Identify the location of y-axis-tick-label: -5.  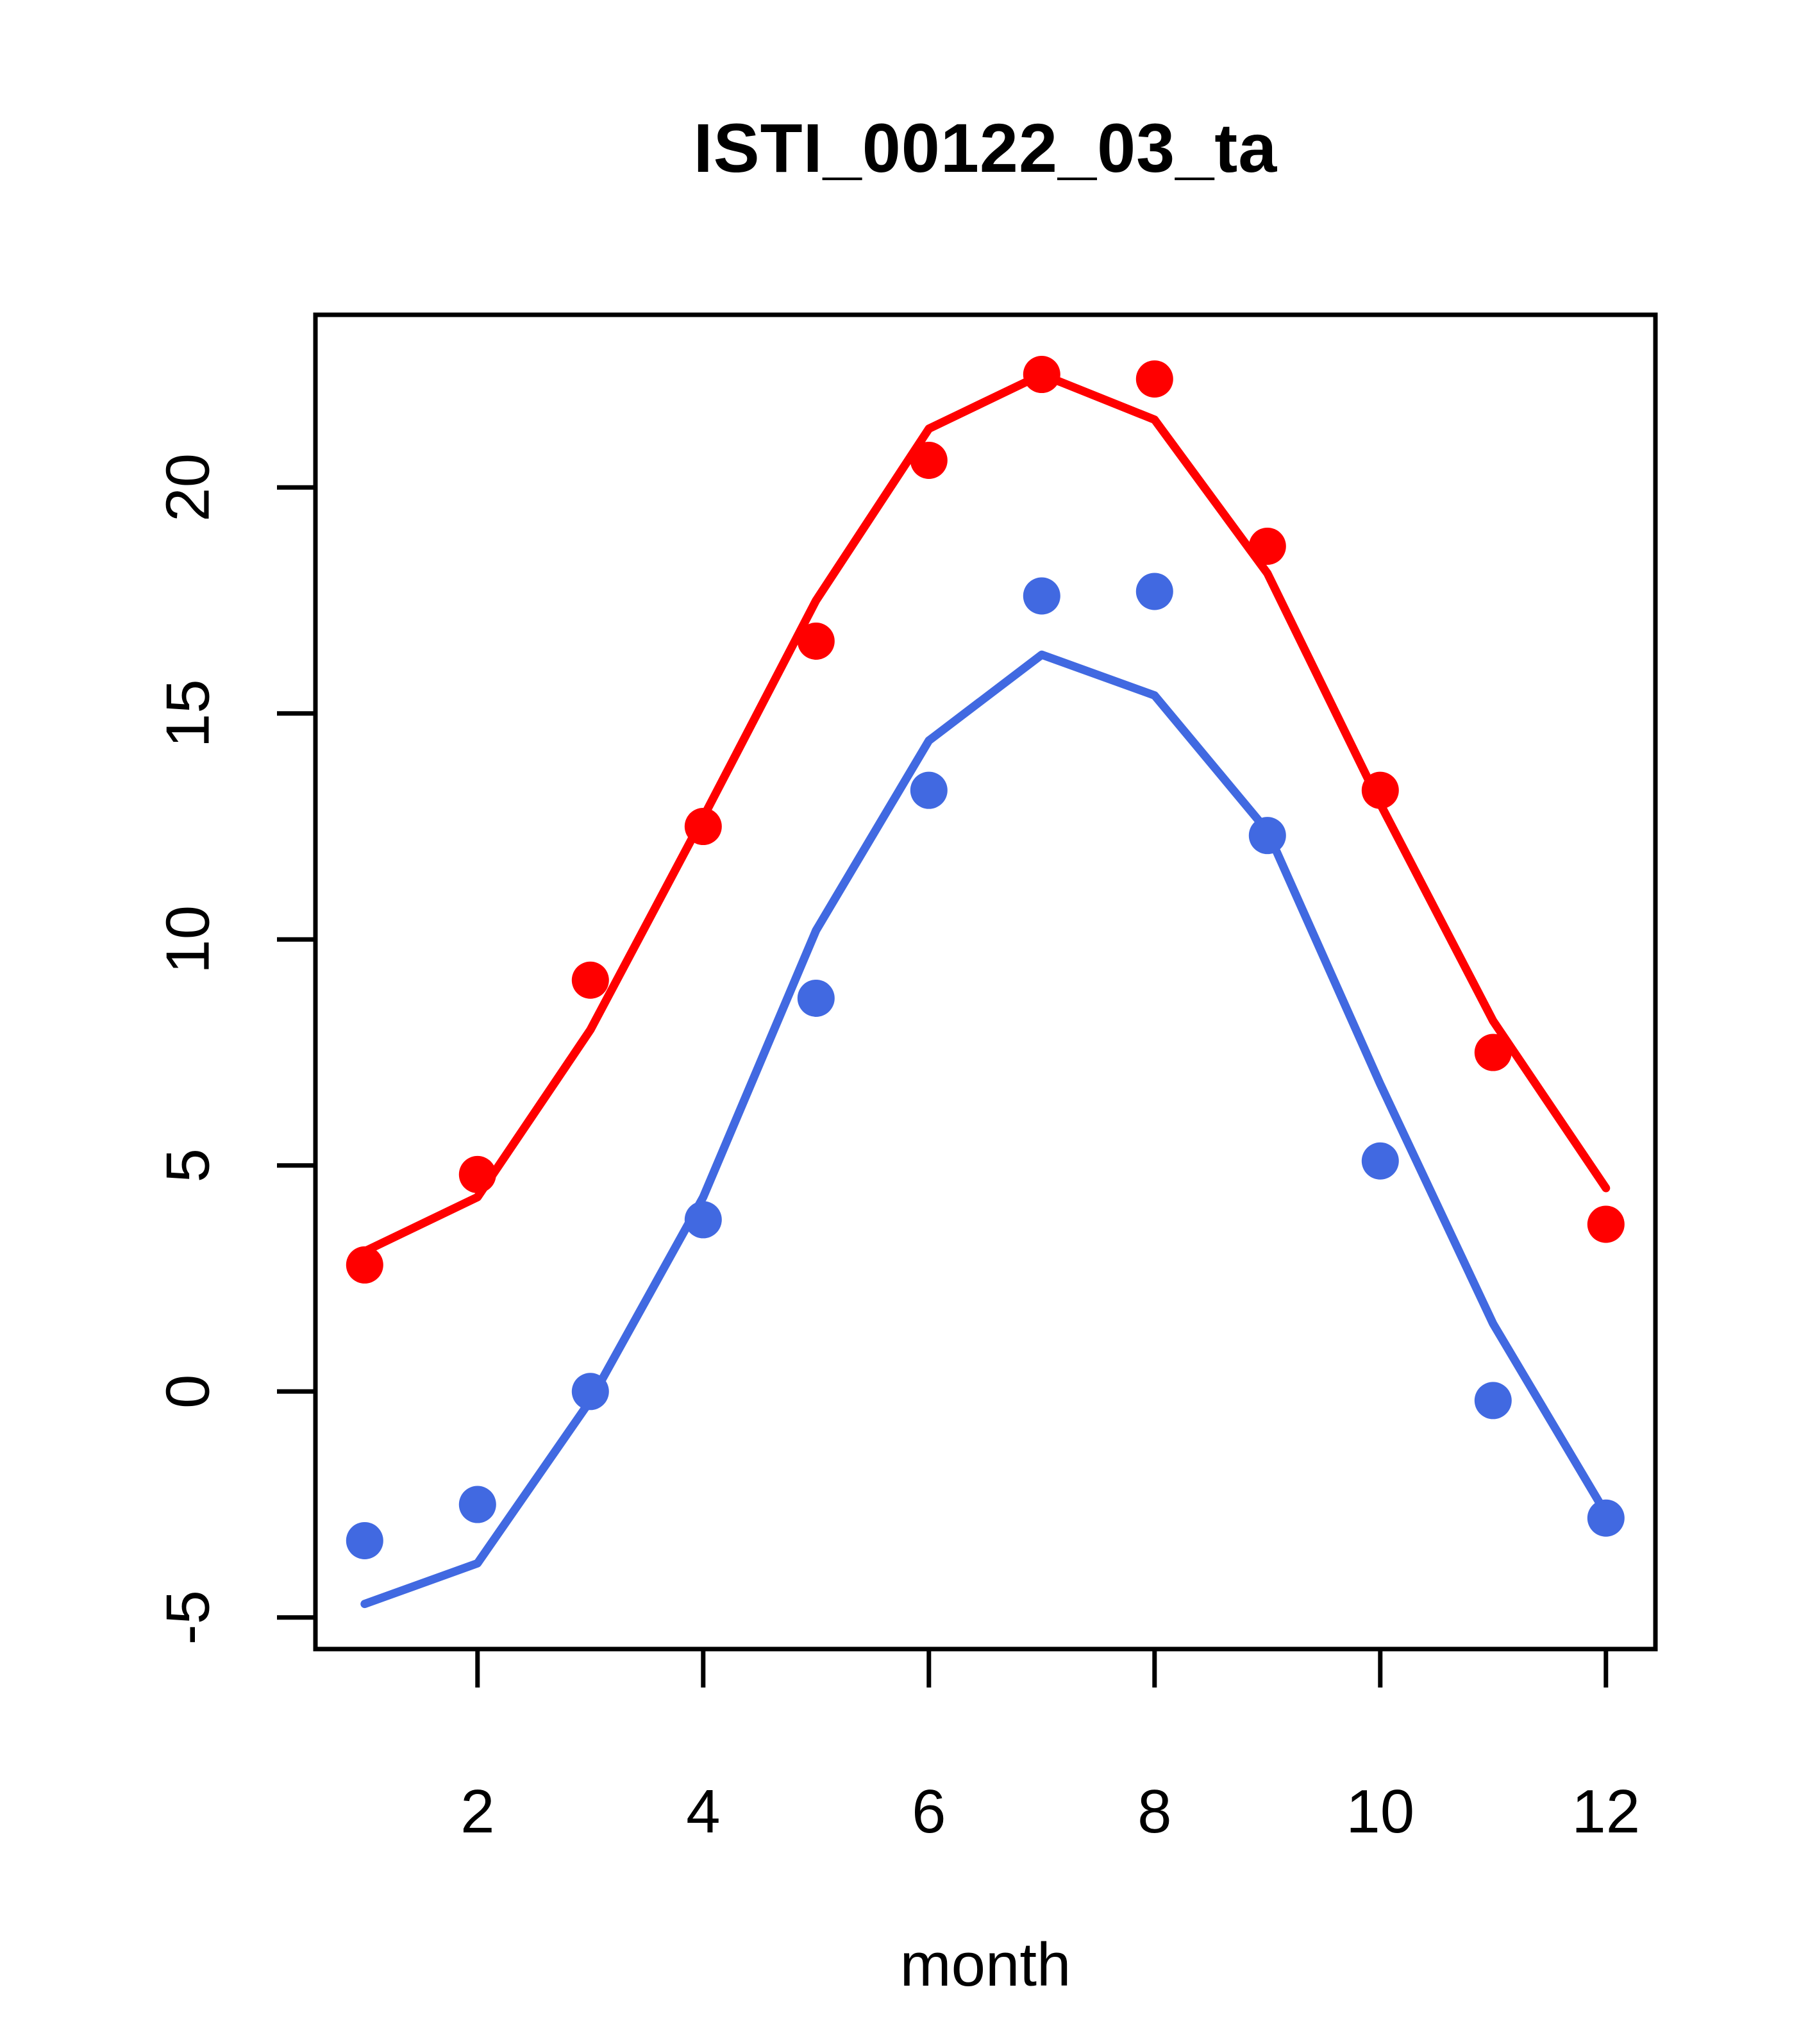
(187, 1618).